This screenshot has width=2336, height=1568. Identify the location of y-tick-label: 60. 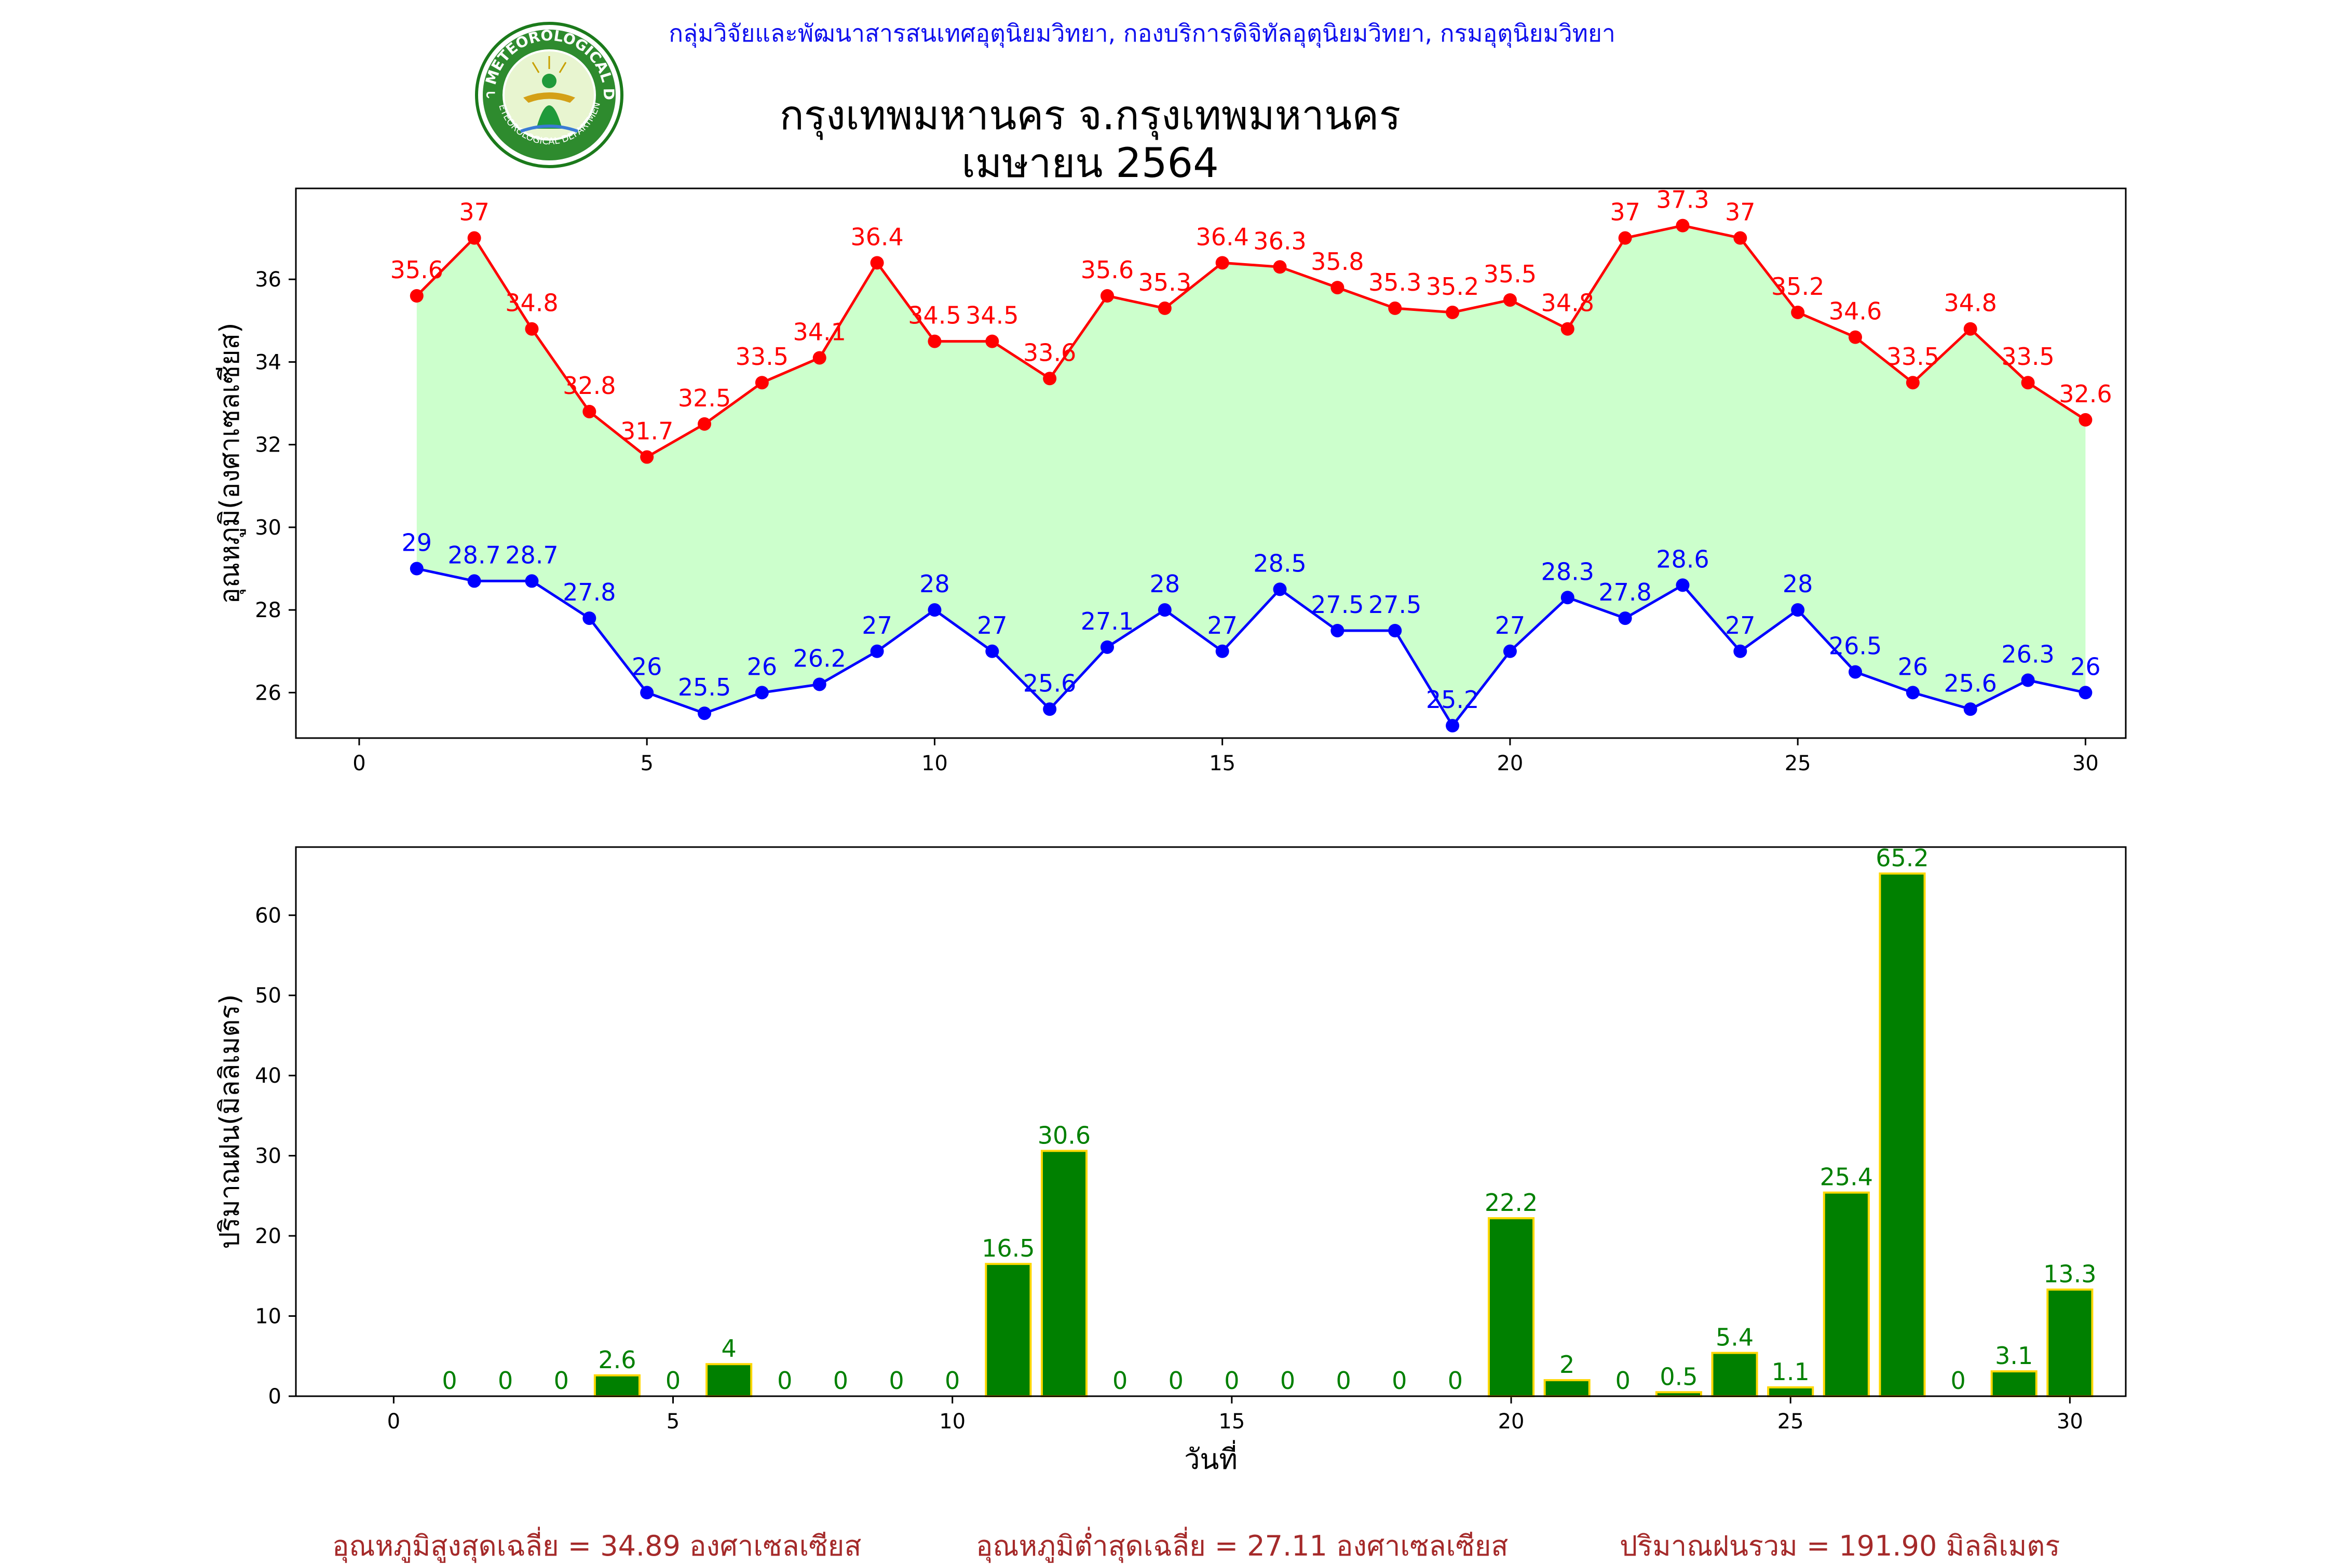
(268, 916).